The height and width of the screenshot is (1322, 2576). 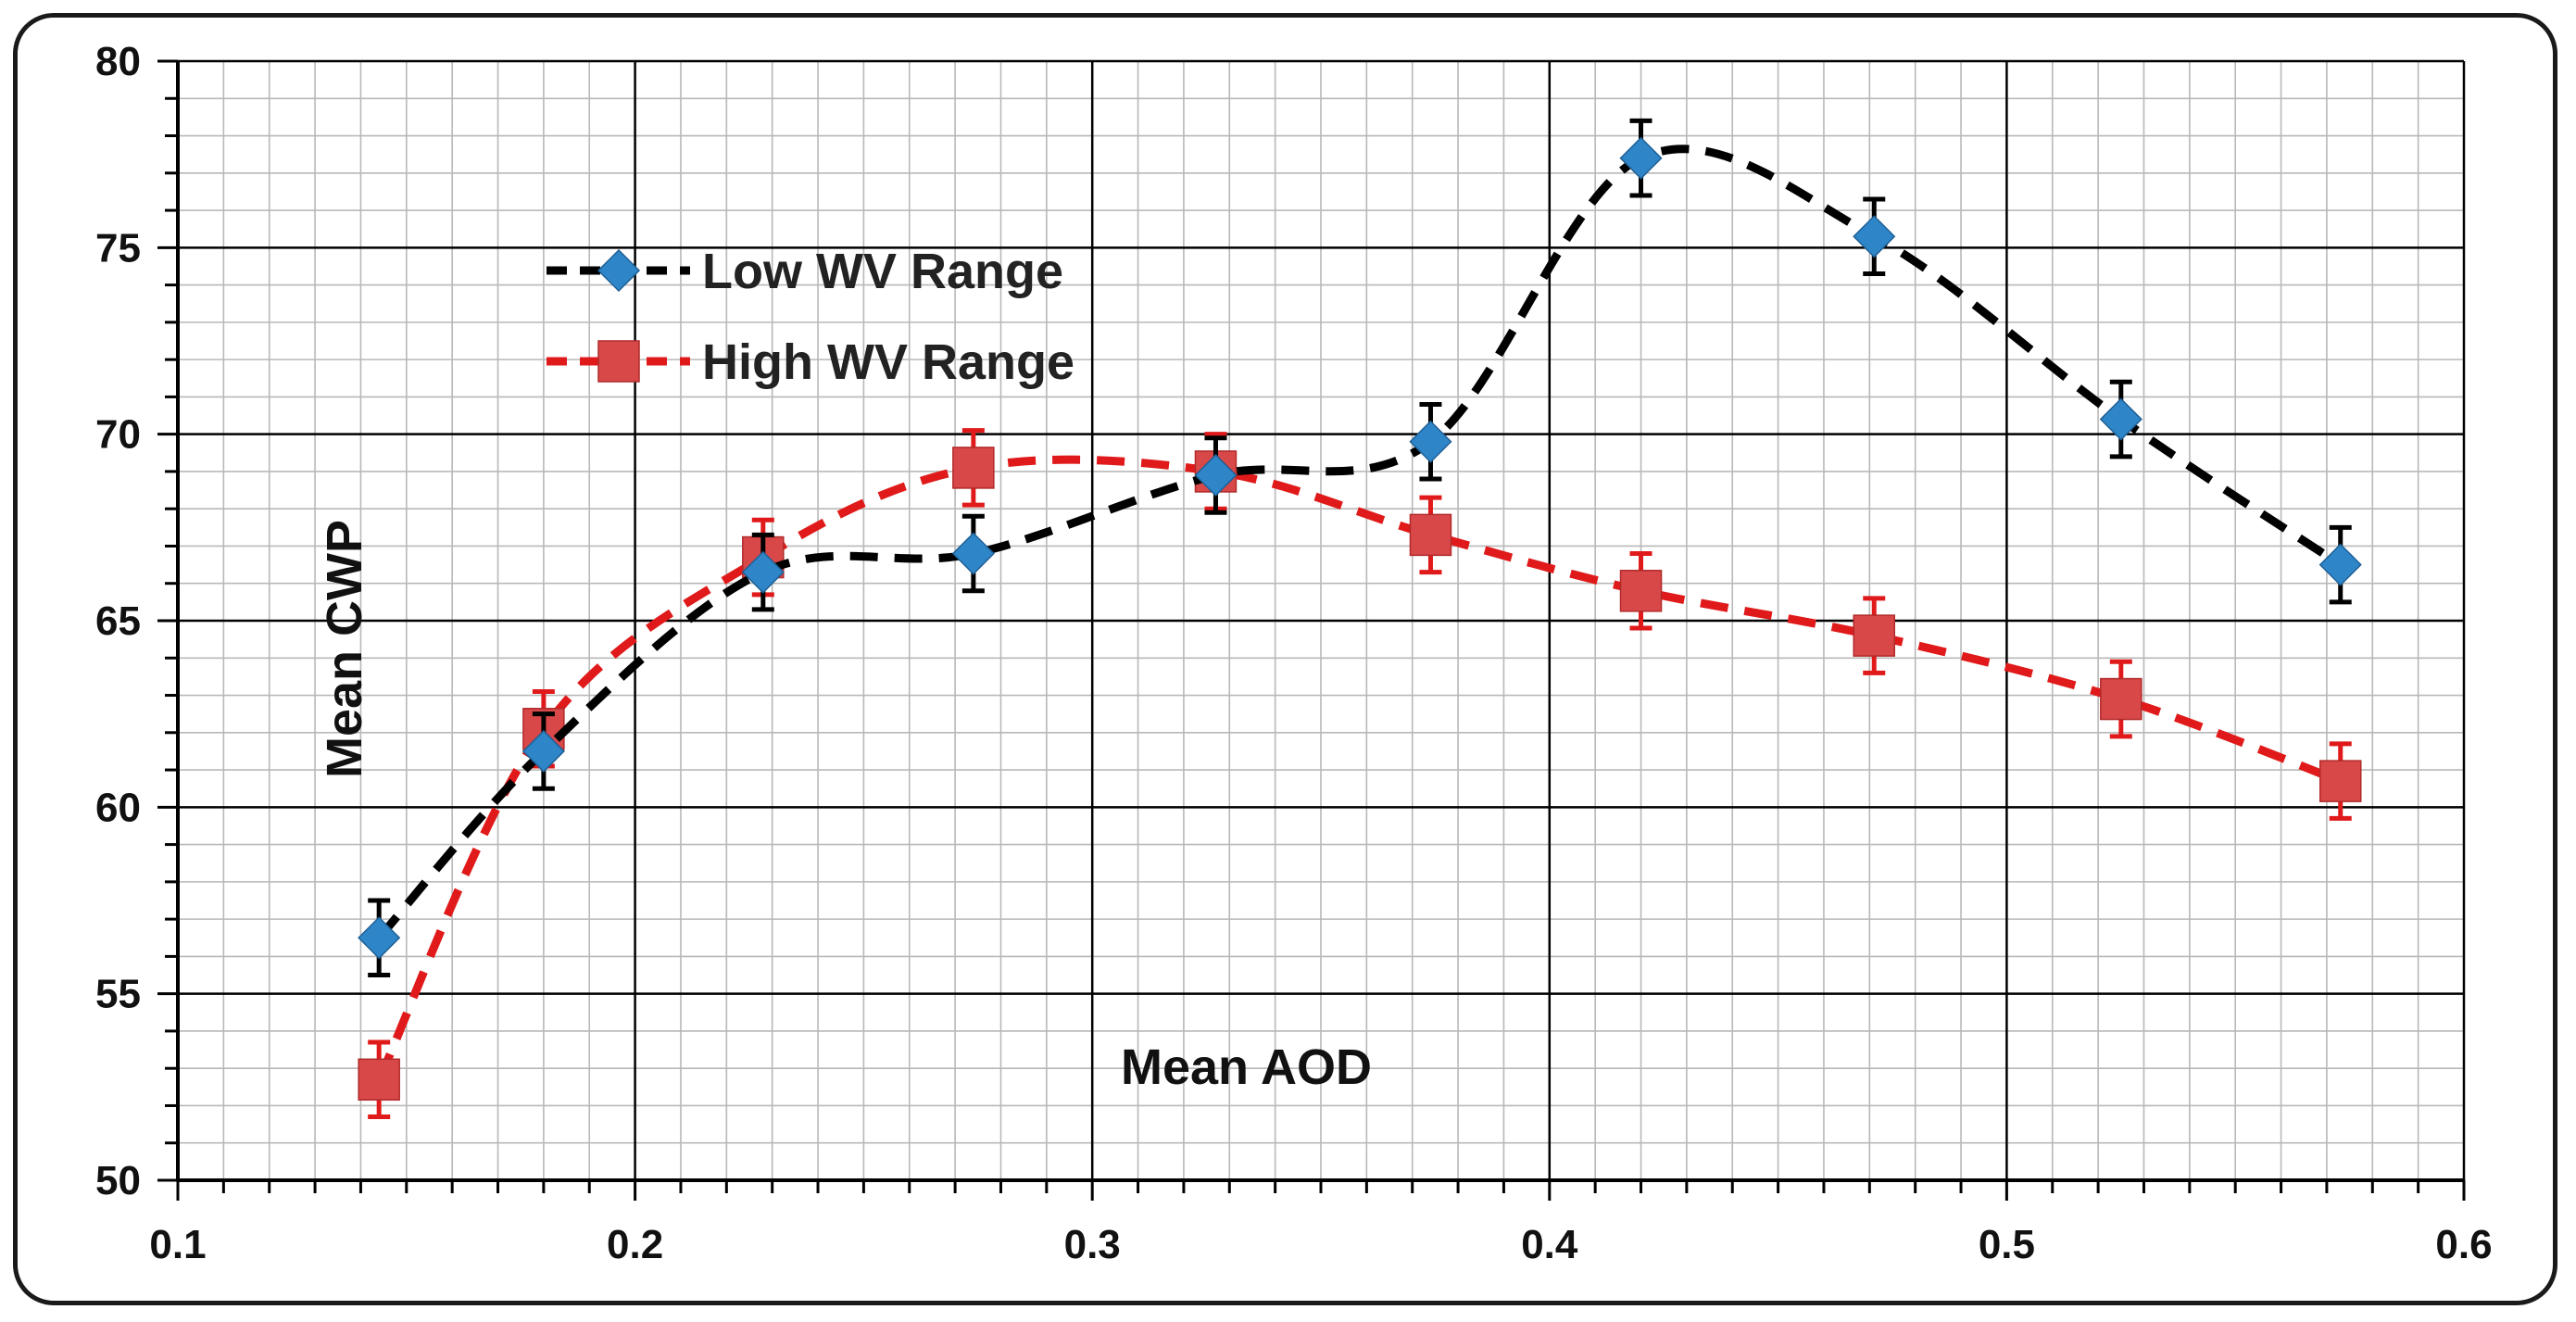 What do you see at coordinates (618, 362) in the screenshot?
I see `legend-marker-square` at bounding box center [618, 362].